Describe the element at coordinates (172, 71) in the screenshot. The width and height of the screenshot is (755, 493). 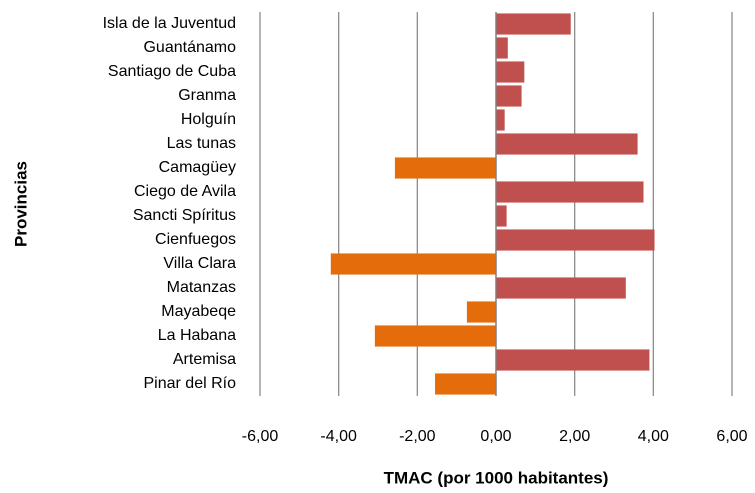
I see `y-tick-label: Santiago de Cuba` at that location.